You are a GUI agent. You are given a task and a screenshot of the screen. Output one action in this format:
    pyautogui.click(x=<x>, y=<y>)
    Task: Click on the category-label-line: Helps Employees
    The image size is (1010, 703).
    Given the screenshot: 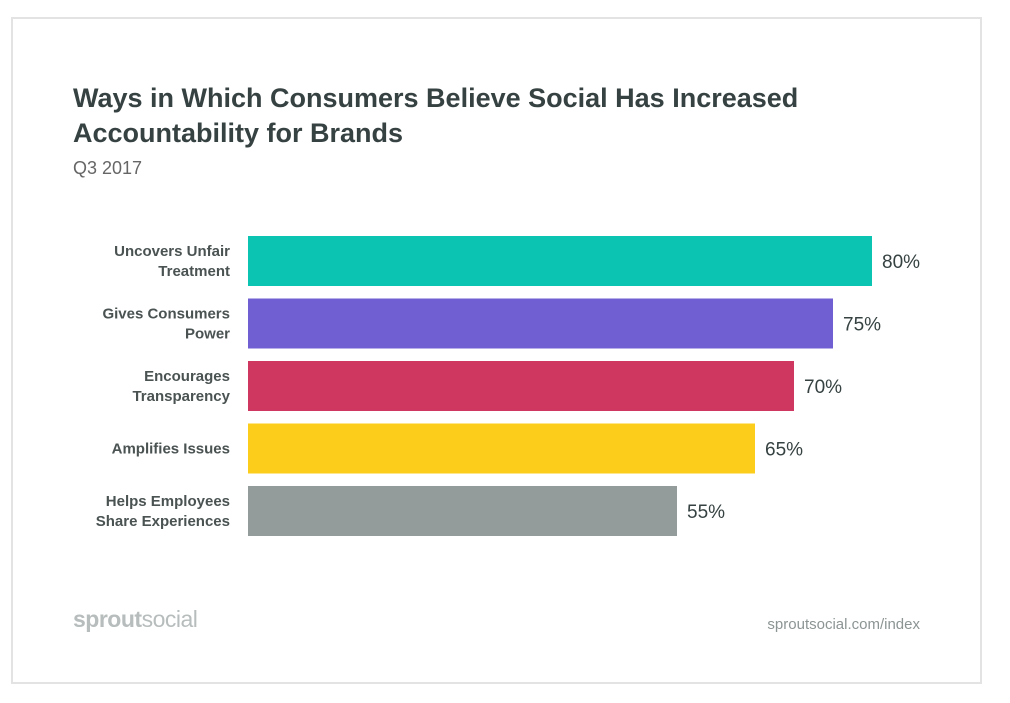 What is the action you would take?
    pyautogui.click(x=168, y=501)
    